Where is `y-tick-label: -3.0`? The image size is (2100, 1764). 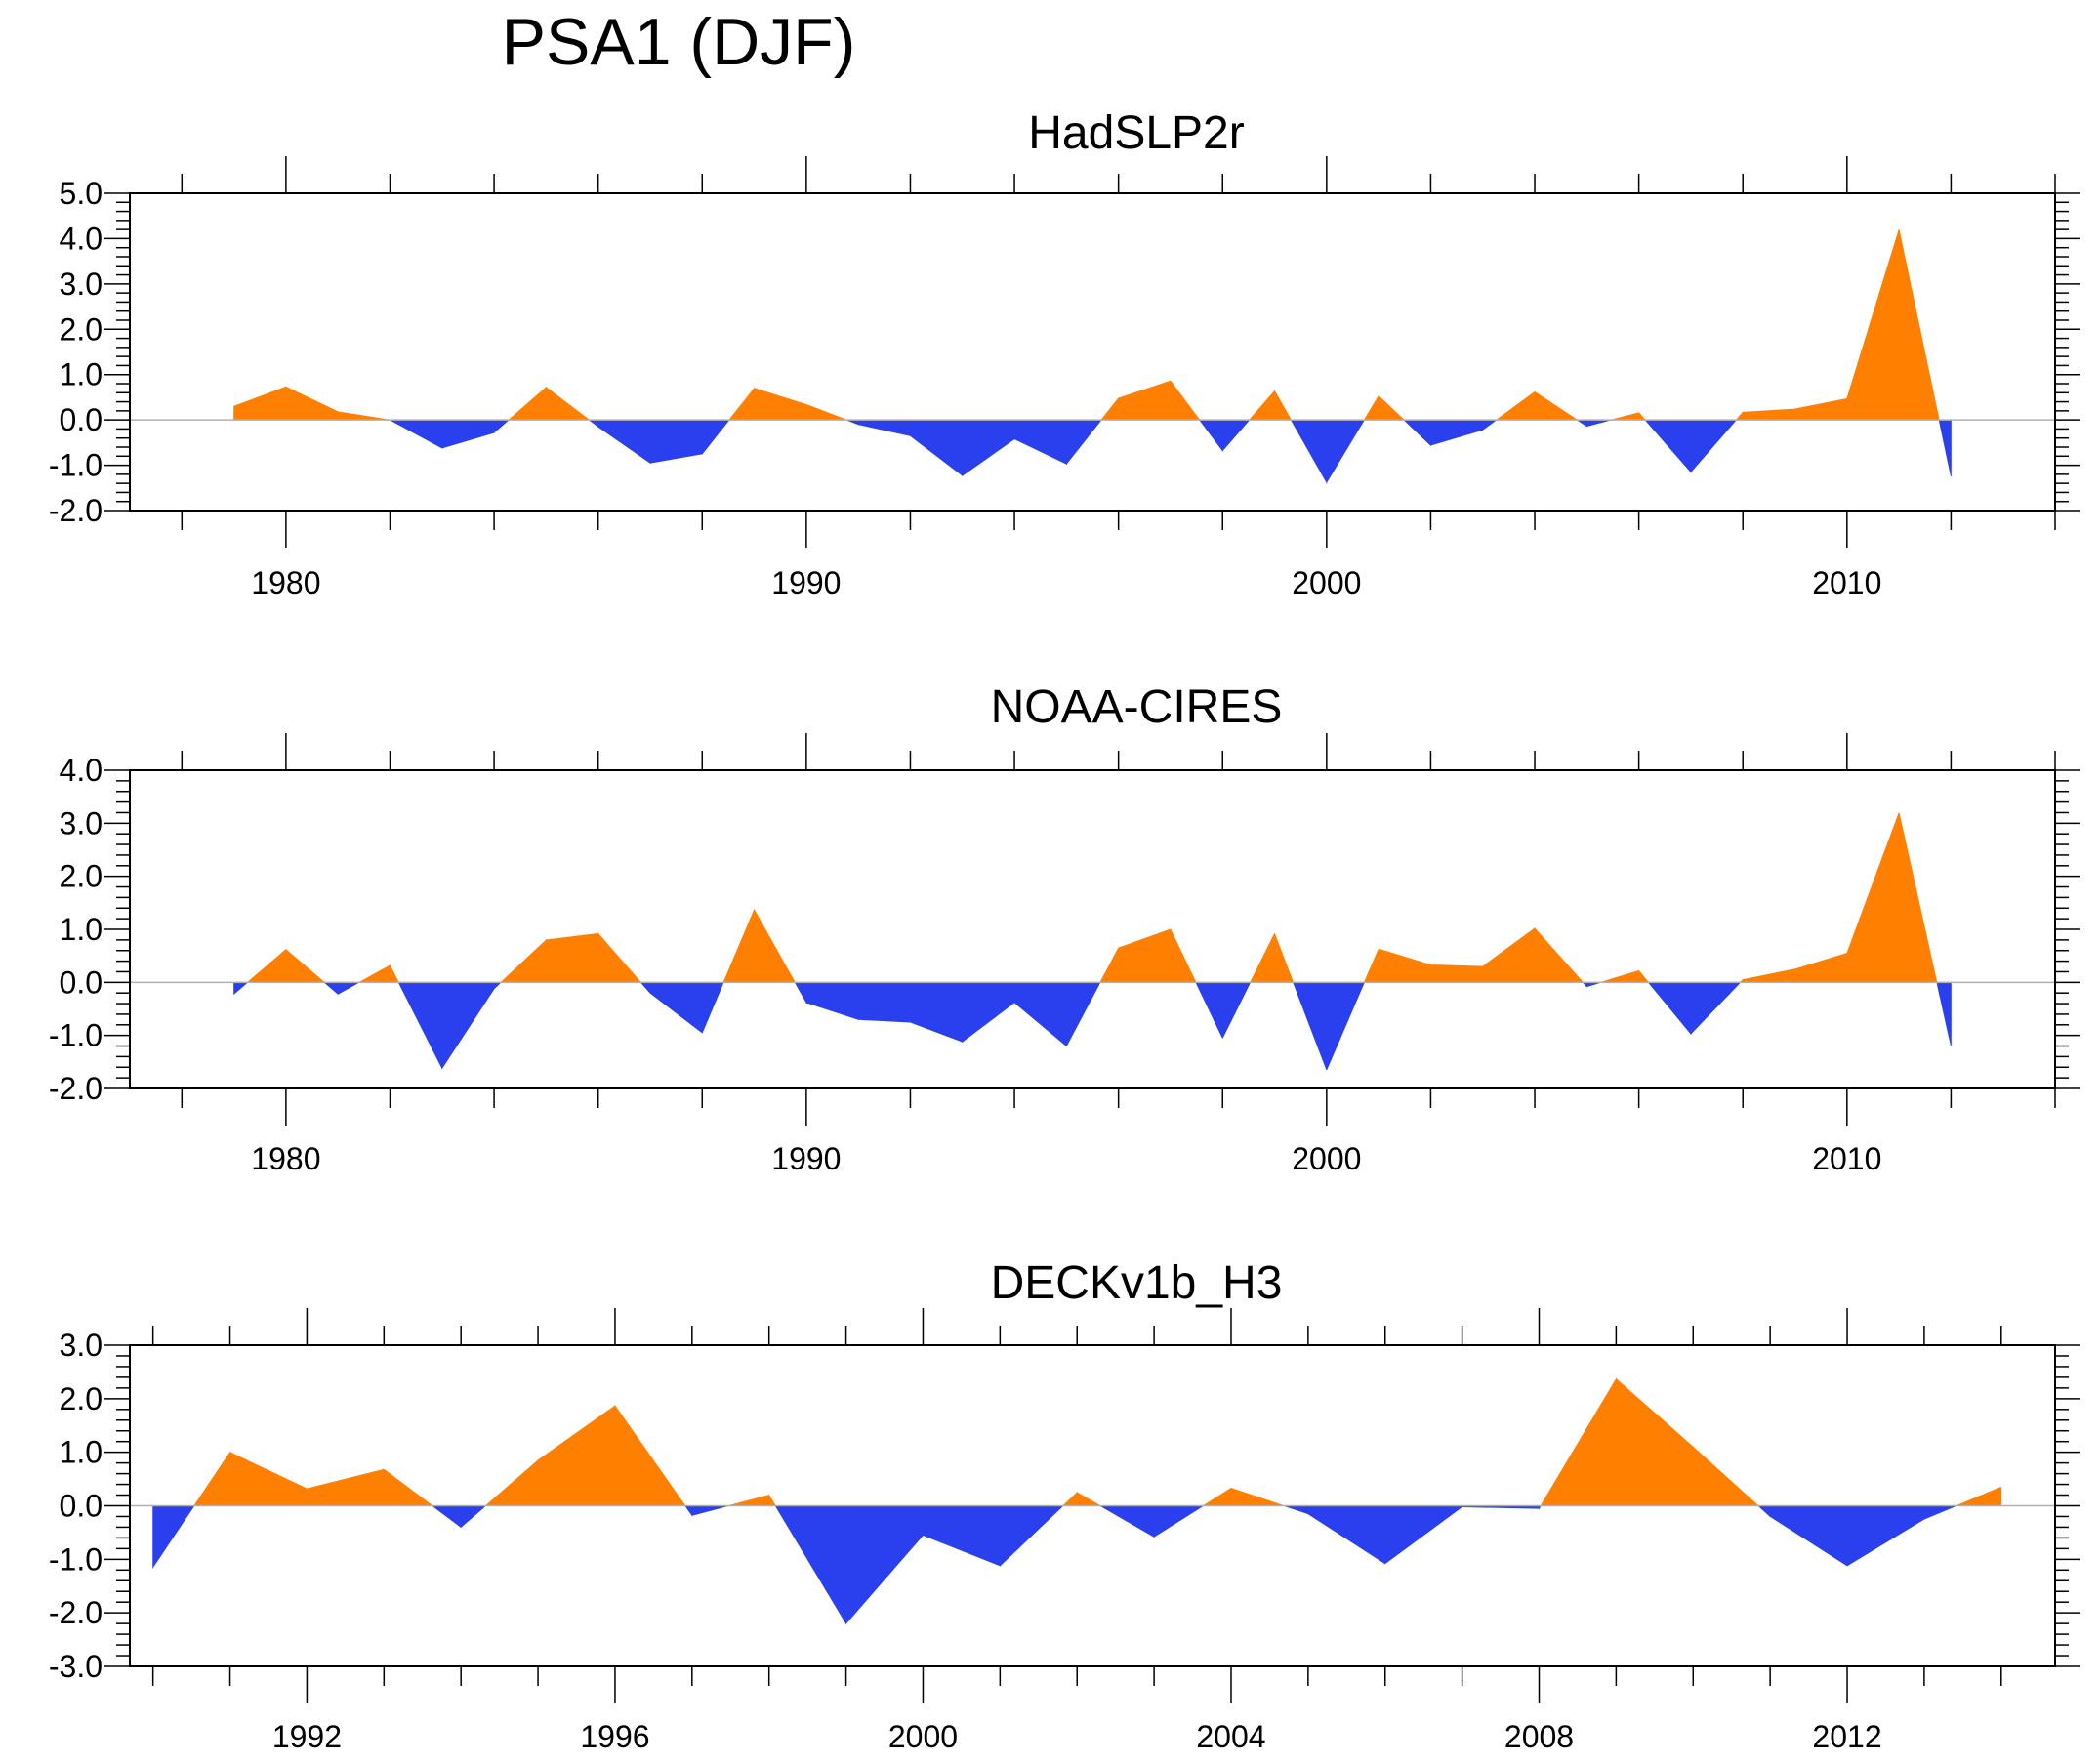 y-tick-label: -3.0 is located at coordinates (76, 1666).